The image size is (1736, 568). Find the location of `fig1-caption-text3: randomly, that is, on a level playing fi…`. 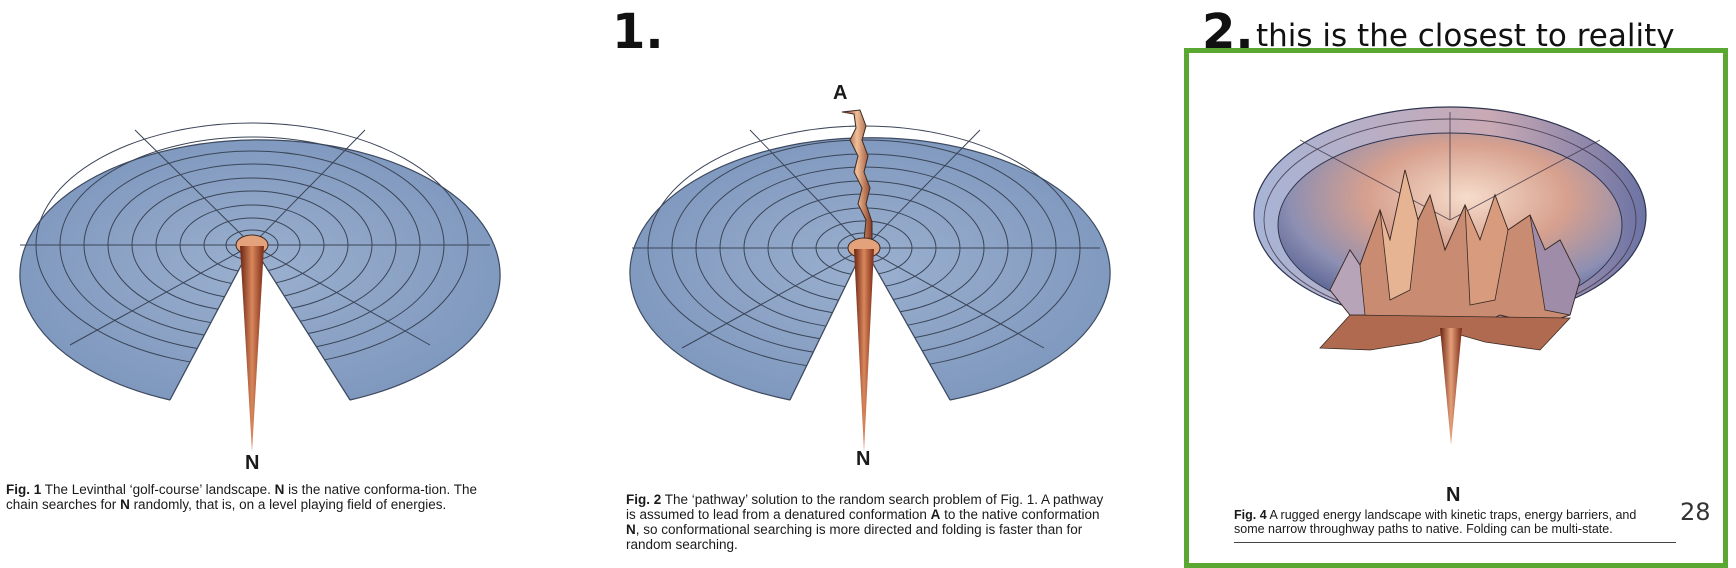

fig1-caption-text3: randomly, that is, on a level playing fi… is located at coordinates (288, 504).